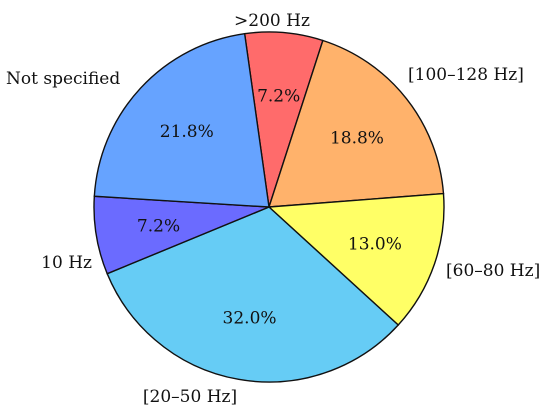  I want to click on percentage-label-2: 13.0%, so click(375, 244).